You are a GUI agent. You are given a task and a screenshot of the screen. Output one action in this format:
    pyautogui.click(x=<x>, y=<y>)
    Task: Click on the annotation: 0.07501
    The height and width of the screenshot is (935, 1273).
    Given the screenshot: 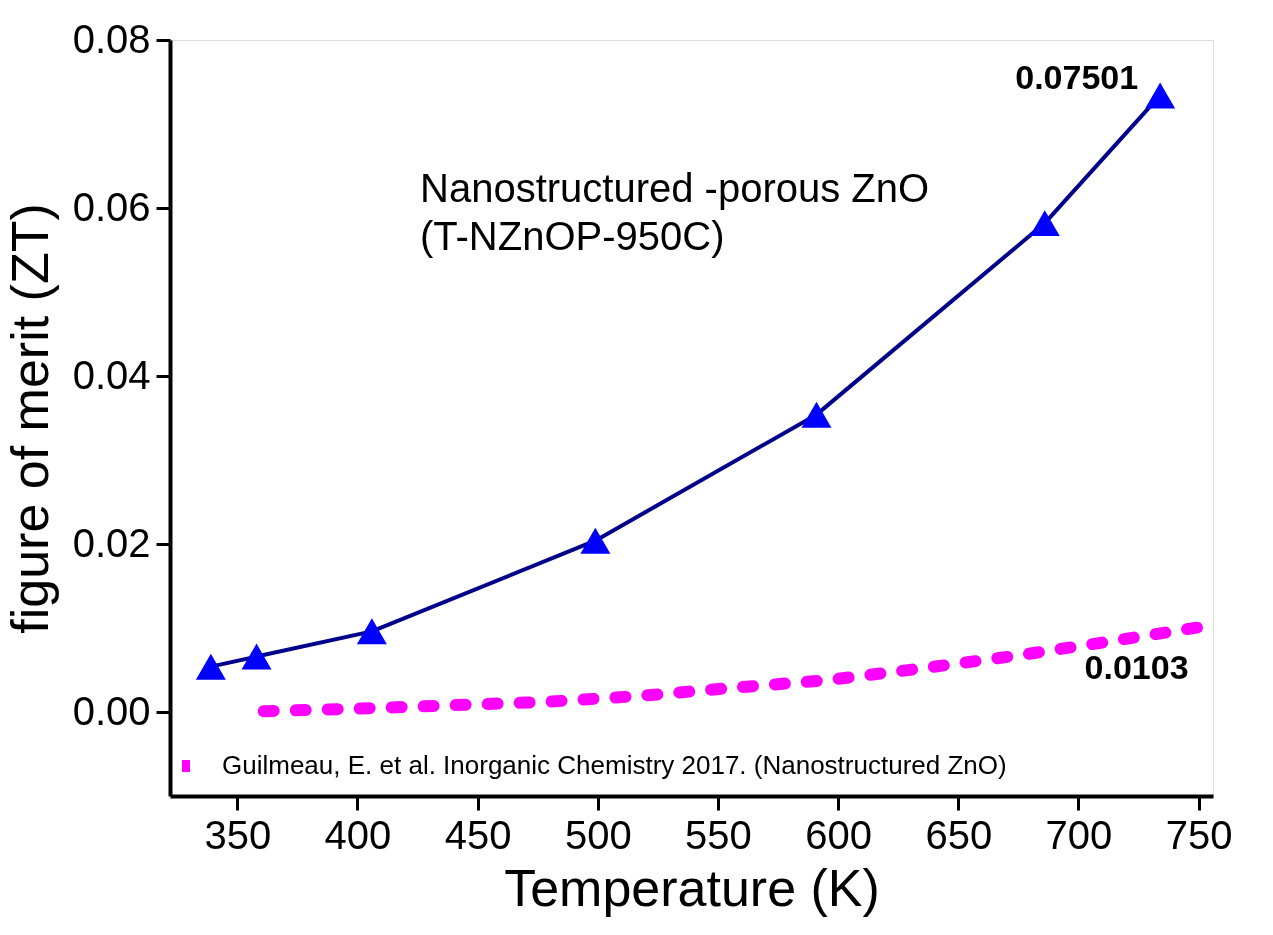 What is the action you would take?
    pyautogui.click(x=1077, y=77)
    